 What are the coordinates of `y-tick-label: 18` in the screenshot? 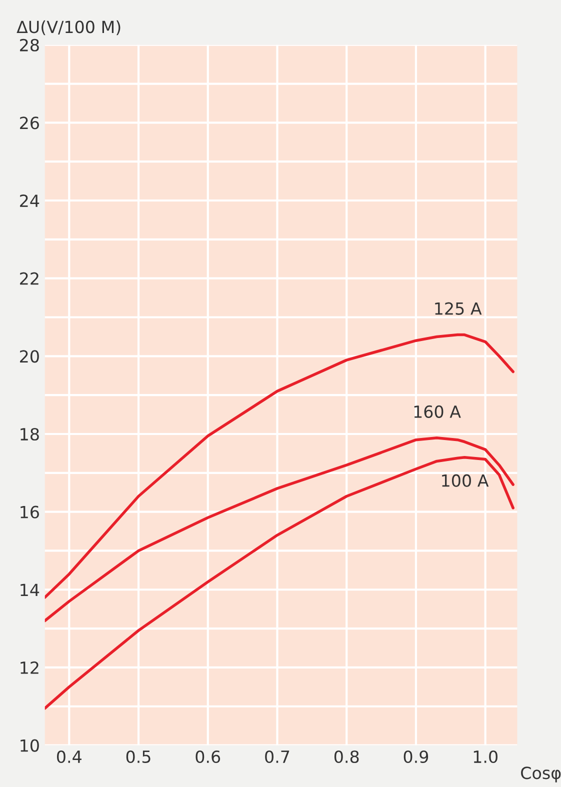 It's located at (29, 434).